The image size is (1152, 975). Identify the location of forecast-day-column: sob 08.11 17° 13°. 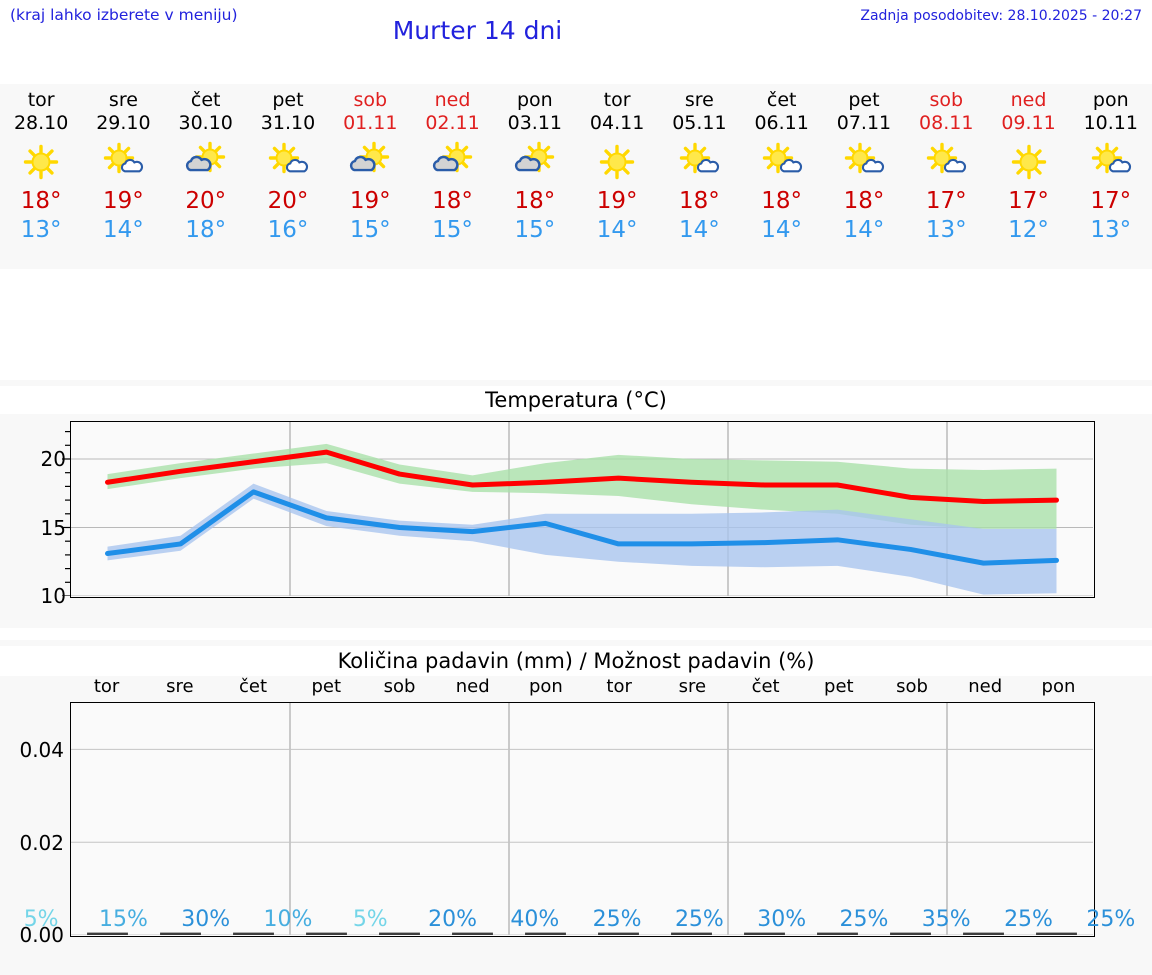
(946, 176).